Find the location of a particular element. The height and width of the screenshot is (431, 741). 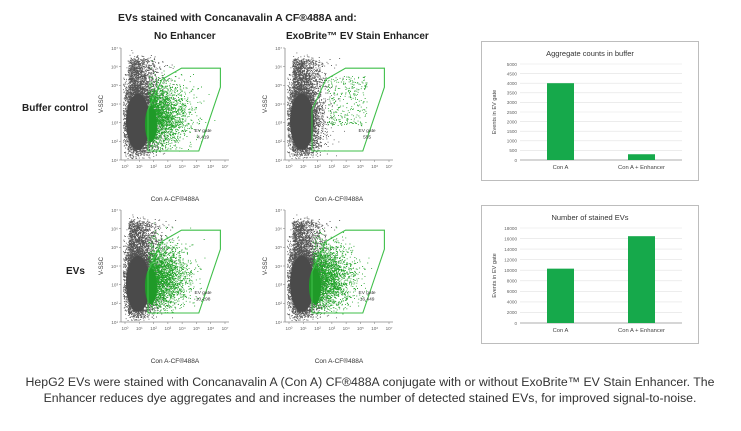

y-tick-label: 1000 is located at coordinates (512, 141).